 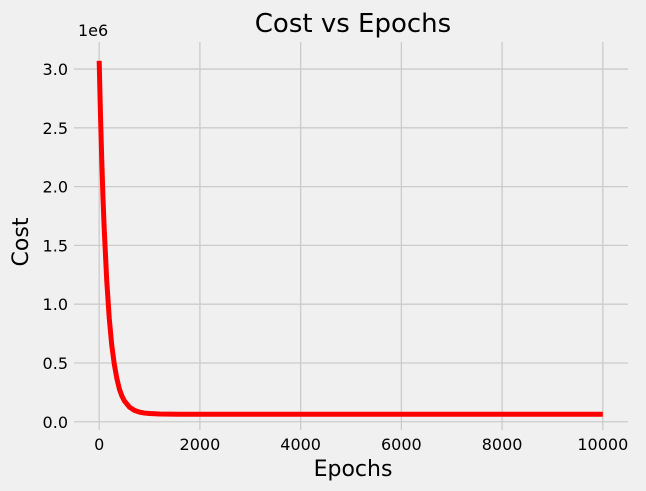 I want to click on chart-title: Cost vs Epochs, so click(x=353, y=24).